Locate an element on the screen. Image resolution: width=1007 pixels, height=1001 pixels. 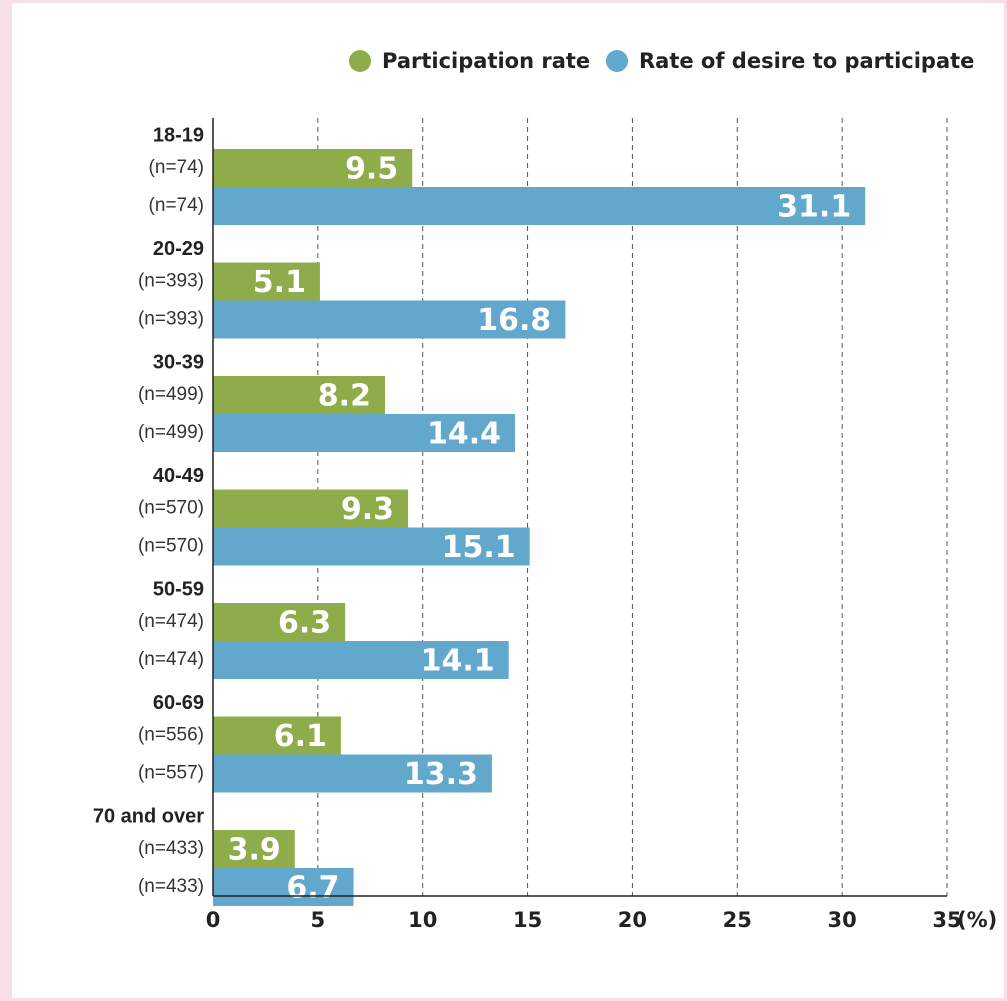
x-tick-label: 25 is located at coordinates (737, 920).